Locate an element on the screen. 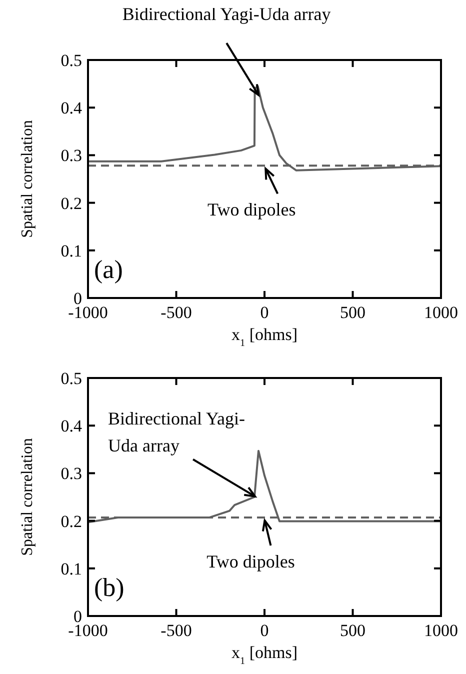 The image size is (466, 674). annotation: (b) is located at coordinates (109, 587).